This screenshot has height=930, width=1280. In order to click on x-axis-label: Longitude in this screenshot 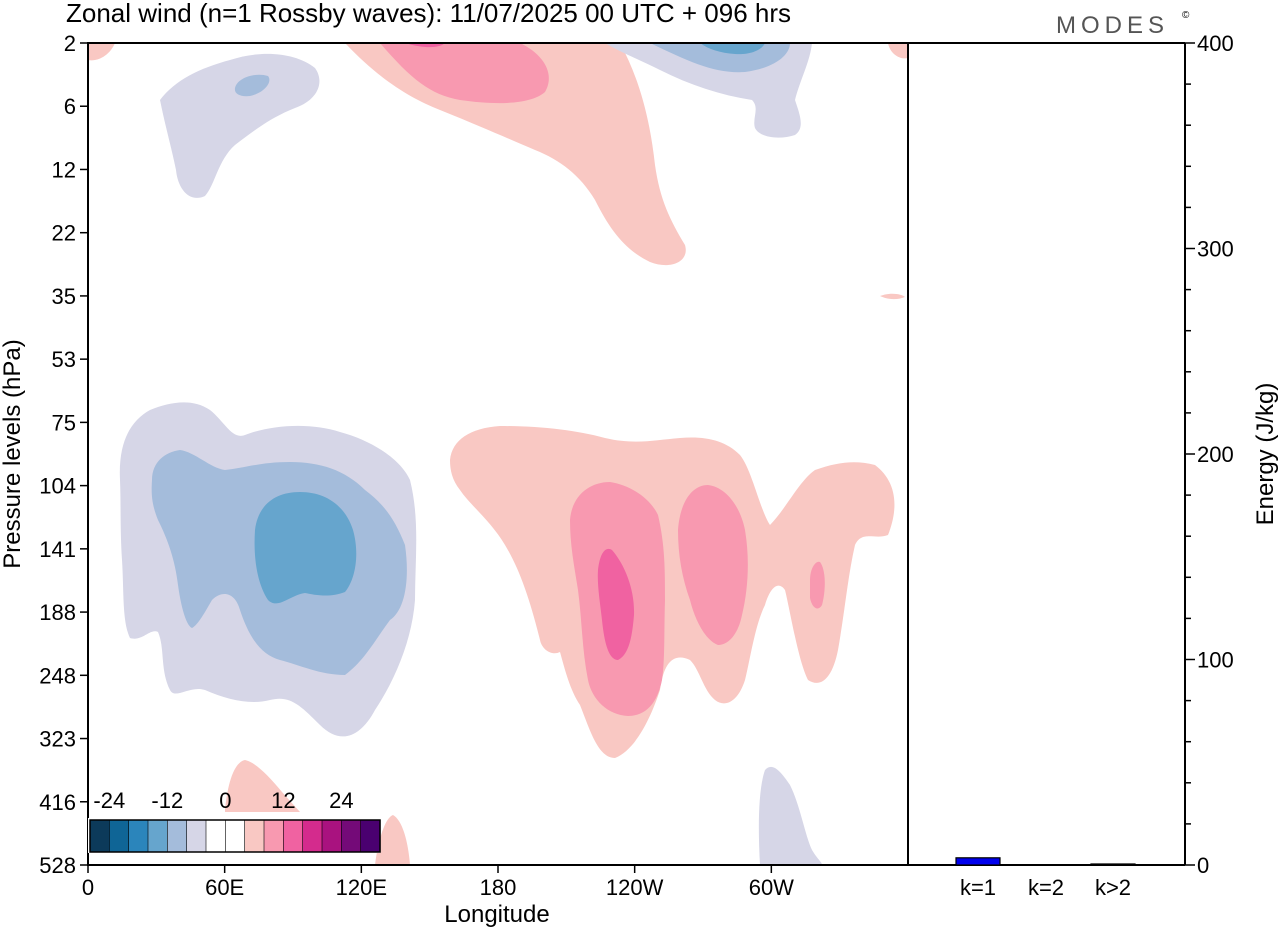, I will do `click(496, 914)`.